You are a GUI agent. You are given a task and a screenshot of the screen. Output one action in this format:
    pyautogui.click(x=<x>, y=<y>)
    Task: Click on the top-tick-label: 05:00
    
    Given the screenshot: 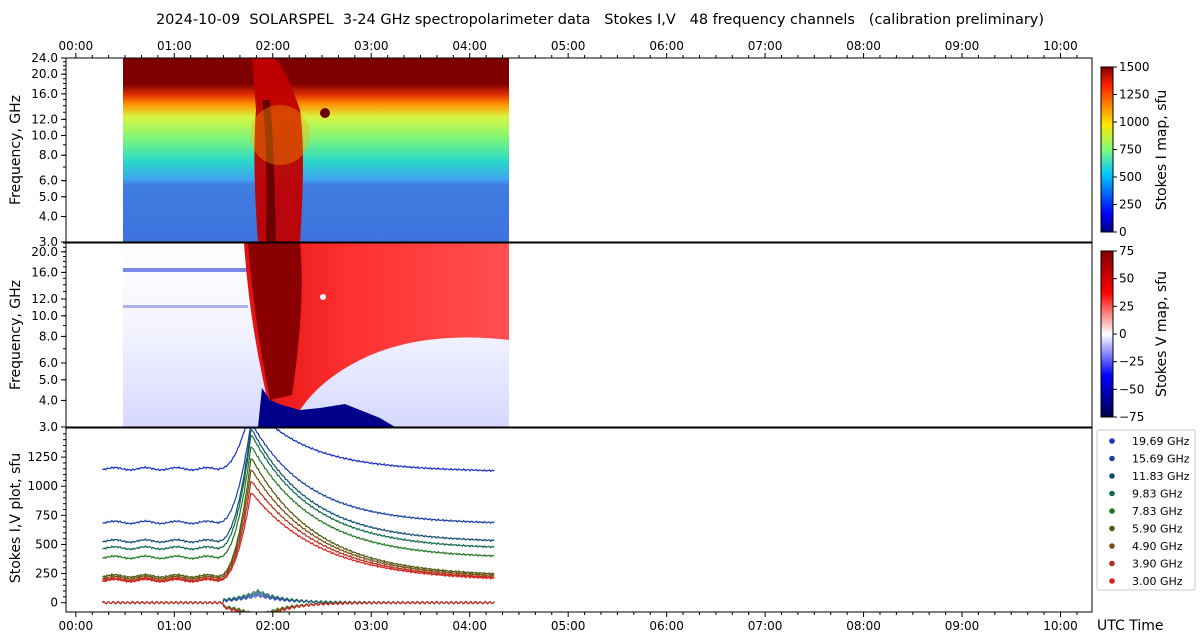 What is the action you would take?
    pyautogui.click(x=568, y=46)
    